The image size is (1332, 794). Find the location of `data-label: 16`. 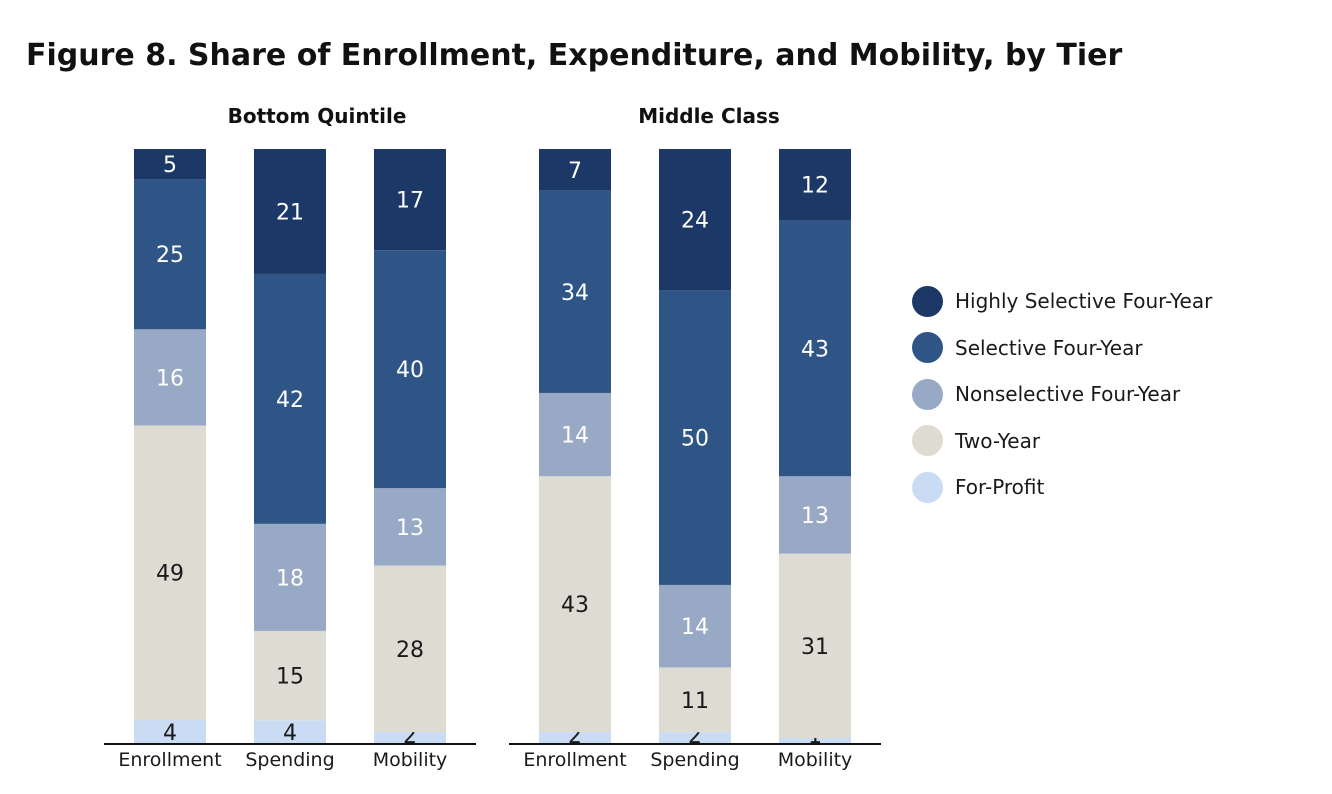

data-label: 16 is located at coordinates (170, 378).